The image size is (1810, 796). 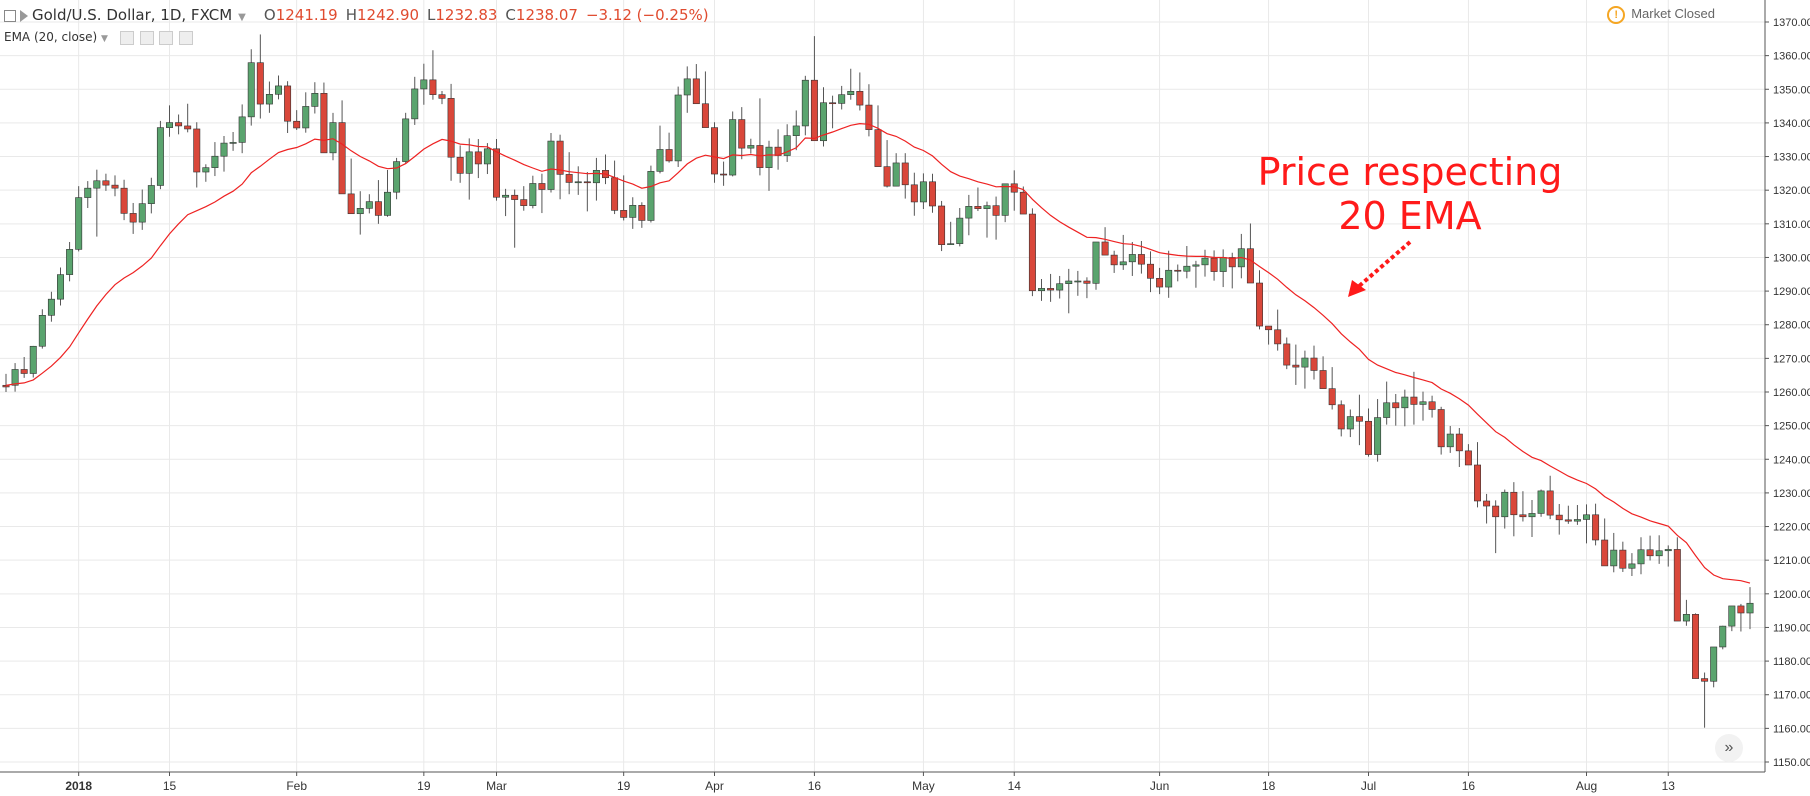 What do you see at coordinates (1791, 729) in the screenshot?
I see `price-tick-label: 1160.00` at bounding box center [1791, 729].